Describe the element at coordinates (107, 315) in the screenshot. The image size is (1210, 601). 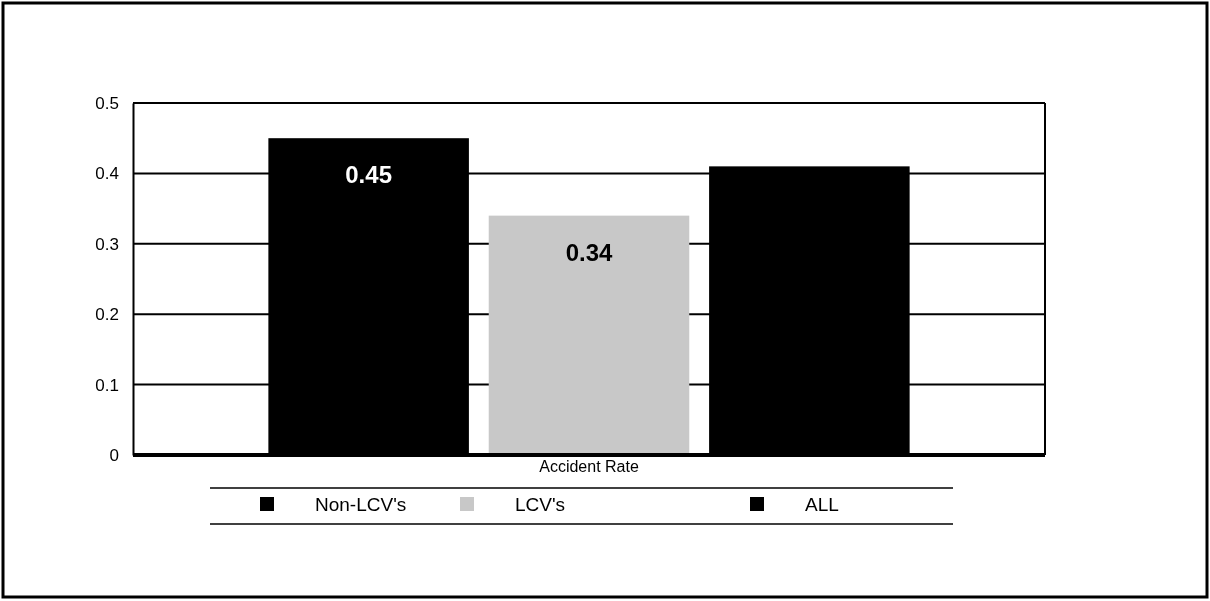
I see `y-tick-label: 0.2` at that location.